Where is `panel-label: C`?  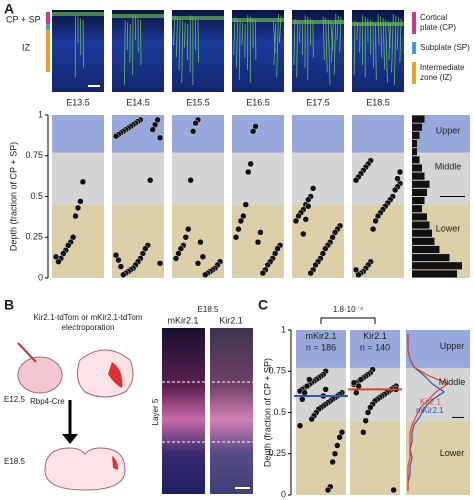
panel-label: C is located at coordinates (263, 305).